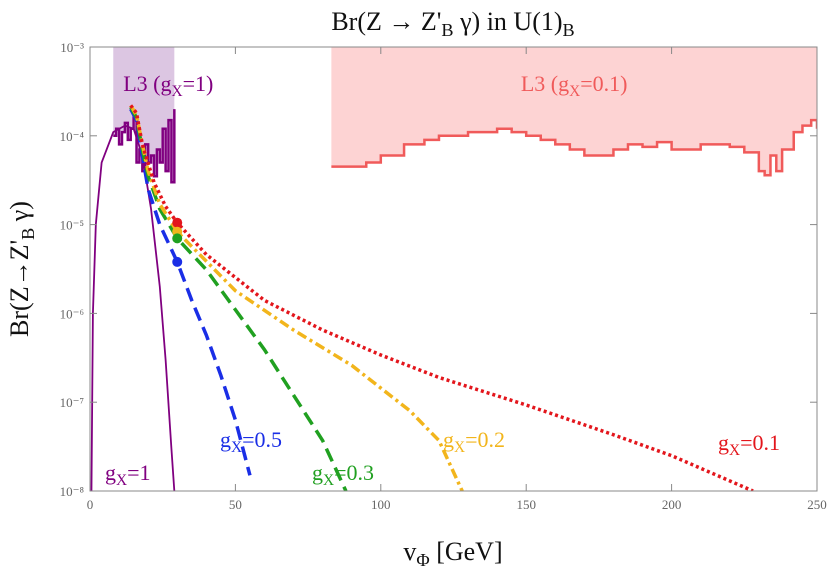  I want to click on x-tick-label: 50, so click(235, 504).